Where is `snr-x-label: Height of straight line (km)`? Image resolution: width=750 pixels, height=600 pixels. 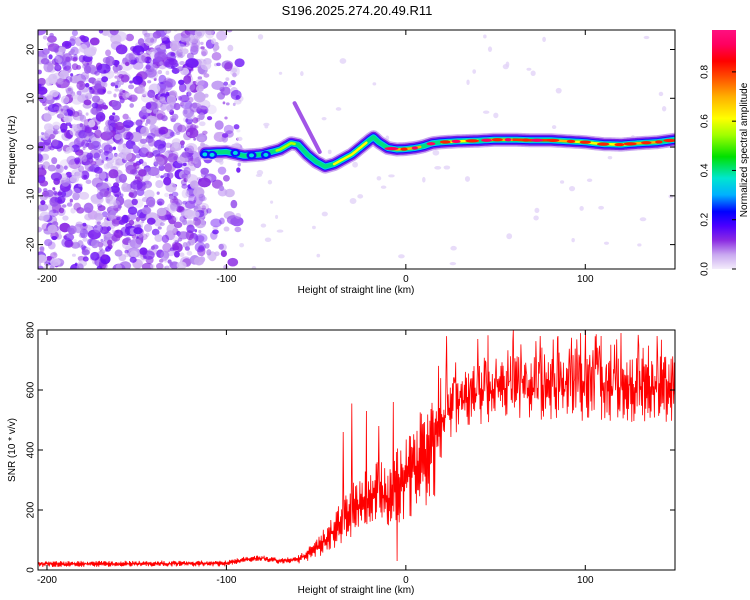 snr-x-label: Height of straight line (km) is located at coordinates (356, 590).